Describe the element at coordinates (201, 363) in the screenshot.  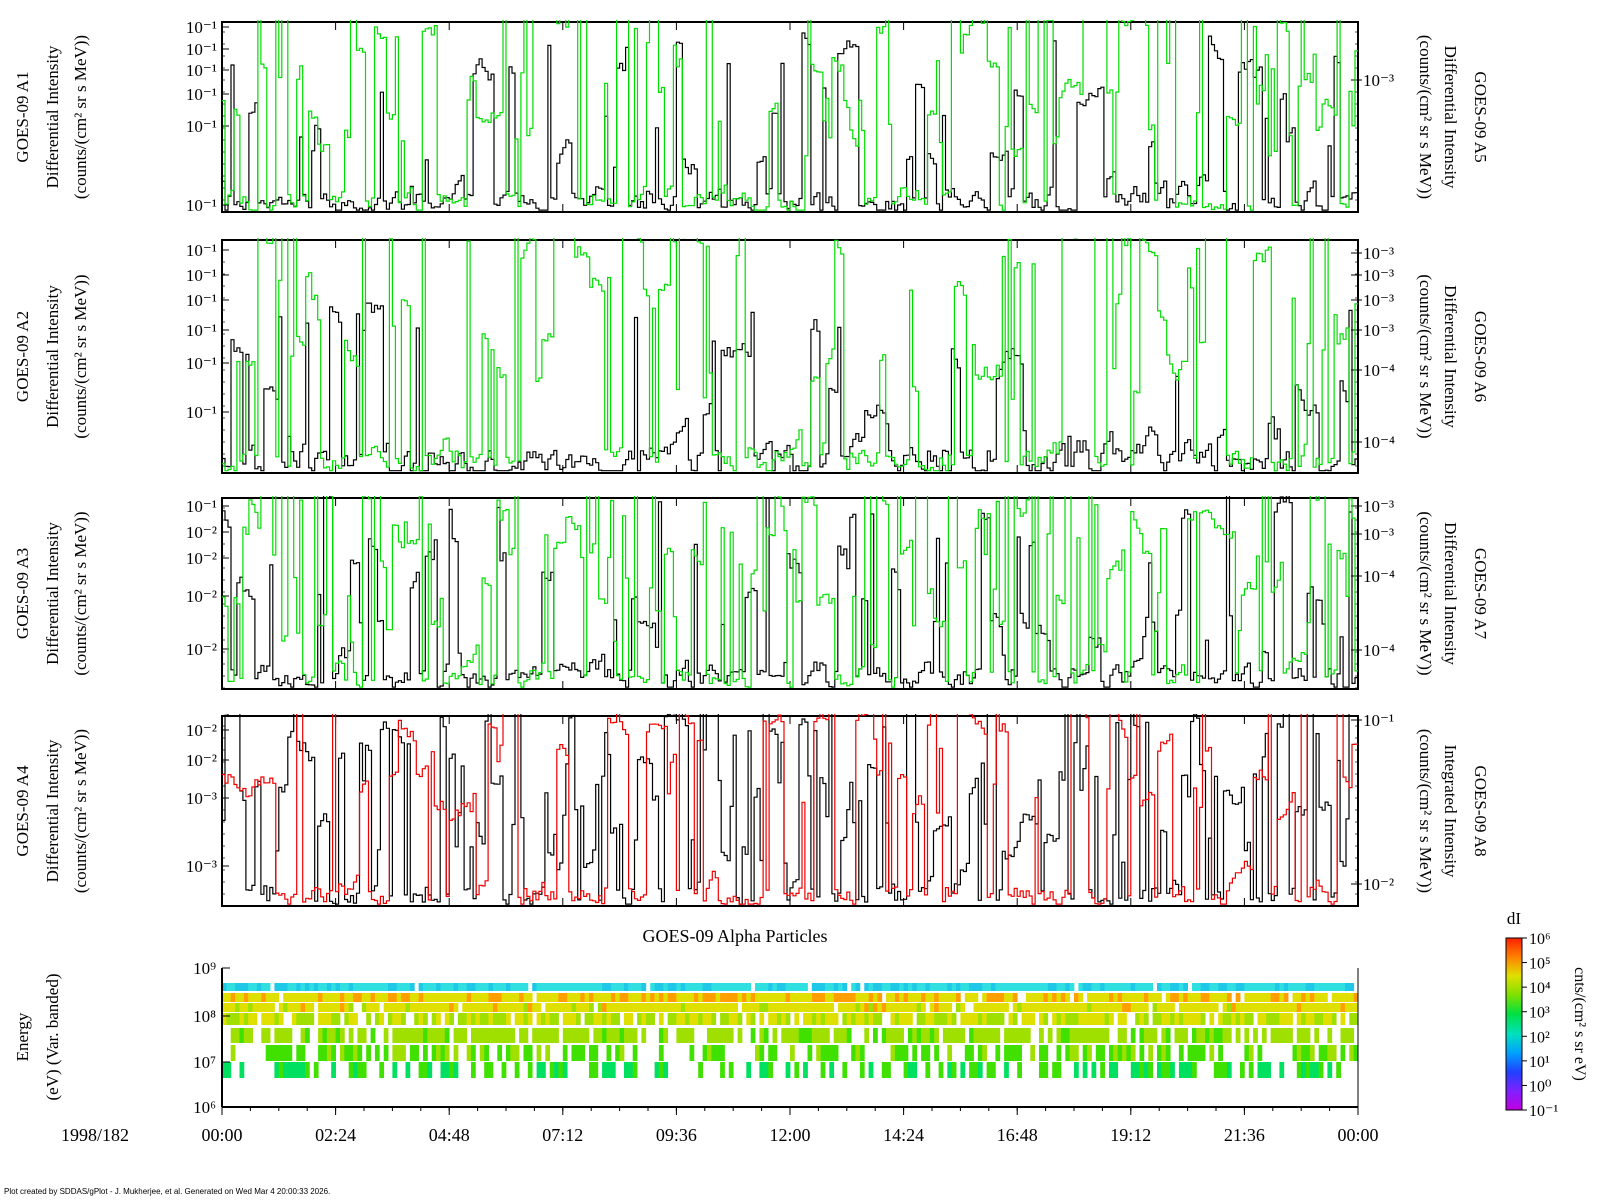
I see `y-tick-label-left: 10⁻¹` at that location.